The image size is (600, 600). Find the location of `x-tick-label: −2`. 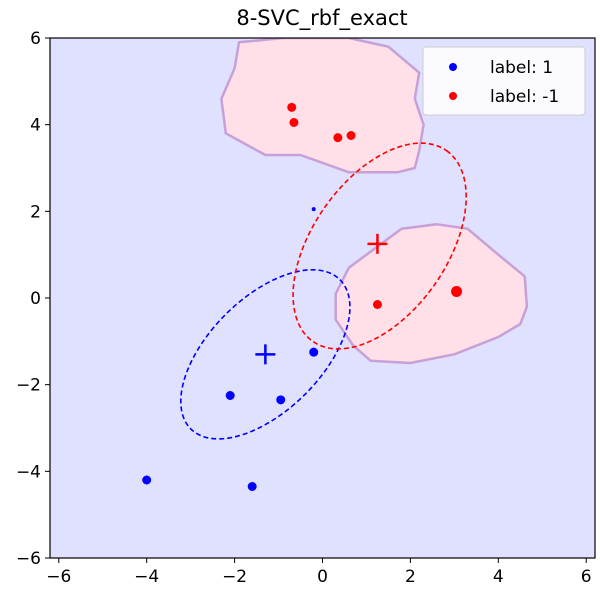

x-tick-label: −2 is located at coordinates (234, 577).